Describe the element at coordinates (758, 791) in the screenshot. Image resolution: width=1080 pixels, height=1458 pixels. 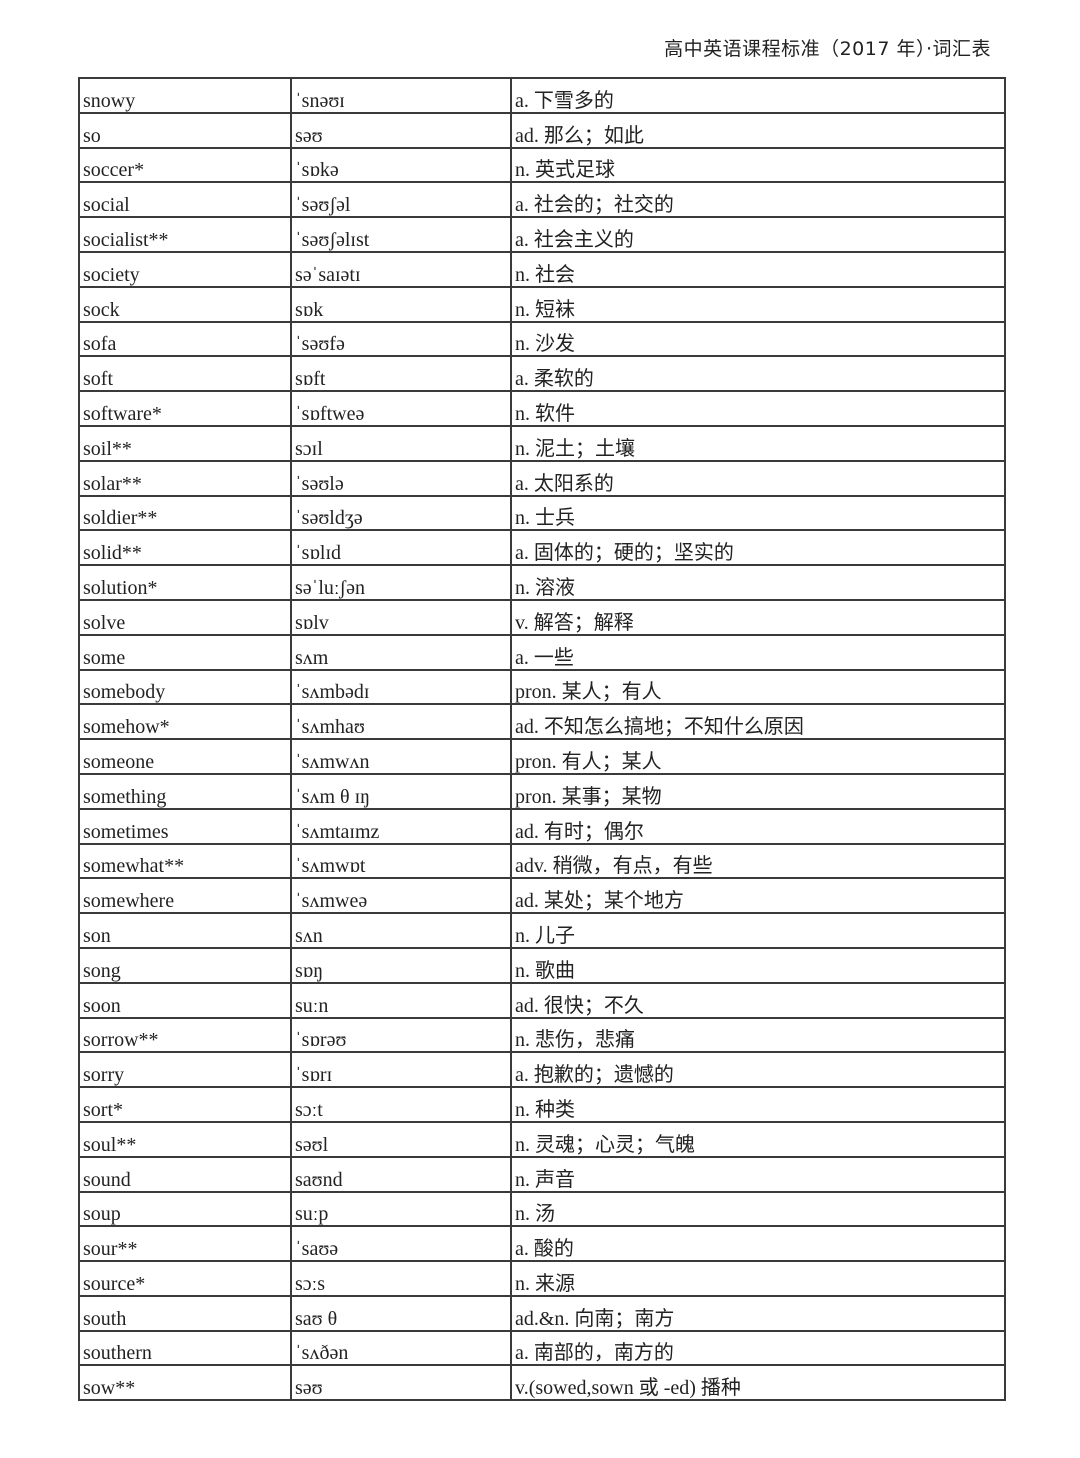
I see `definition-cell: pron. 某事；某物` at that location.